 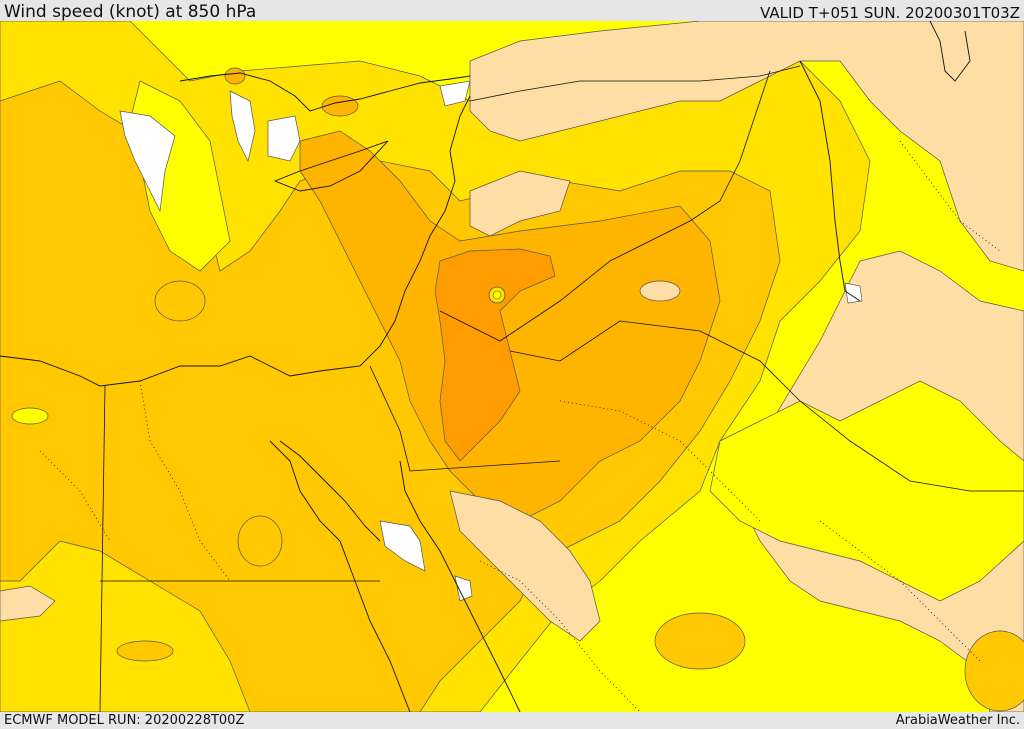 I want to click on tan-region-sinai, so click(x=525, y=566).